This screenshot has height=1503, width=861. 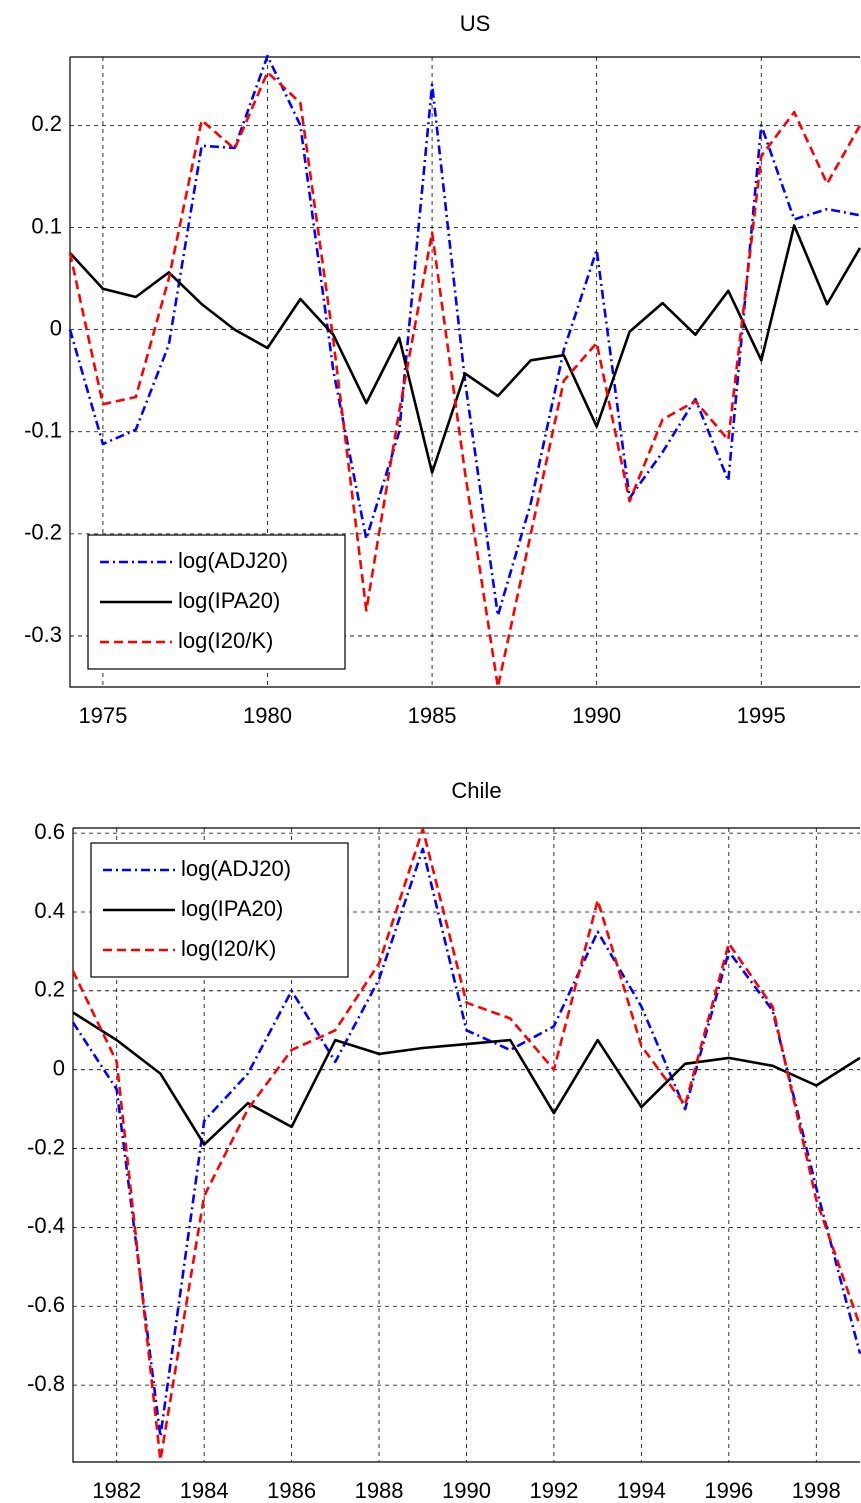 What do you see at coordinates (46, 1383) in the screenshot?
I see `y-tick-label: -0.8` at bounding box center [46, 1383].